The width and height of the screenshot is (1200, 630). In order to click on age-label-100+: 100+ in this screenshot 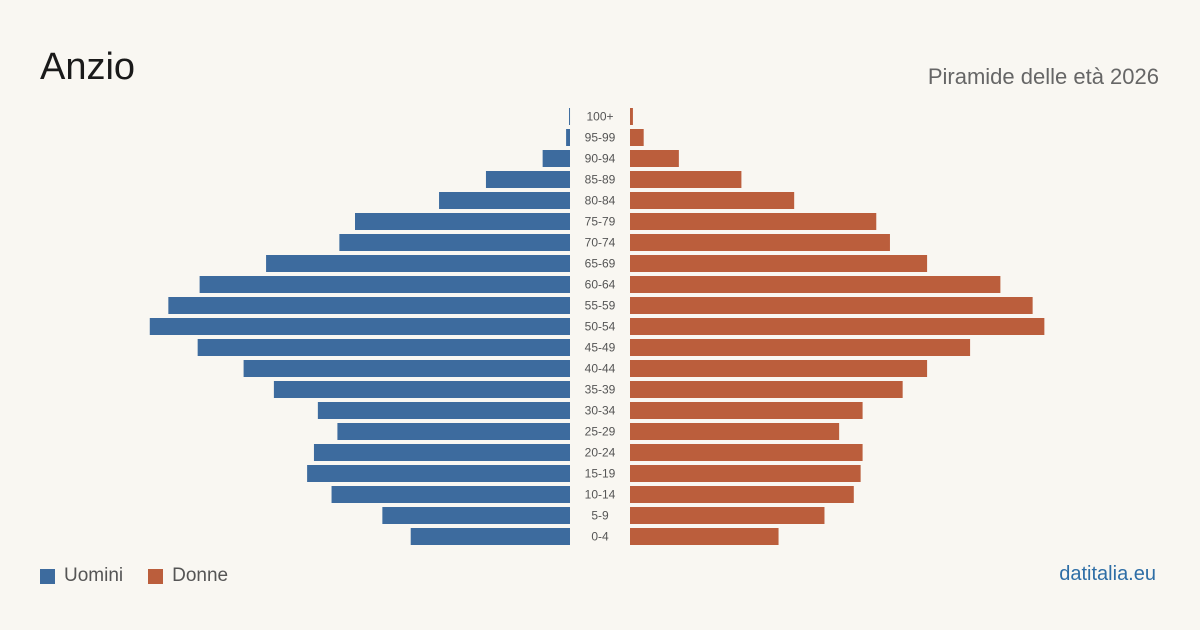, I will do `click(599, 117)`.